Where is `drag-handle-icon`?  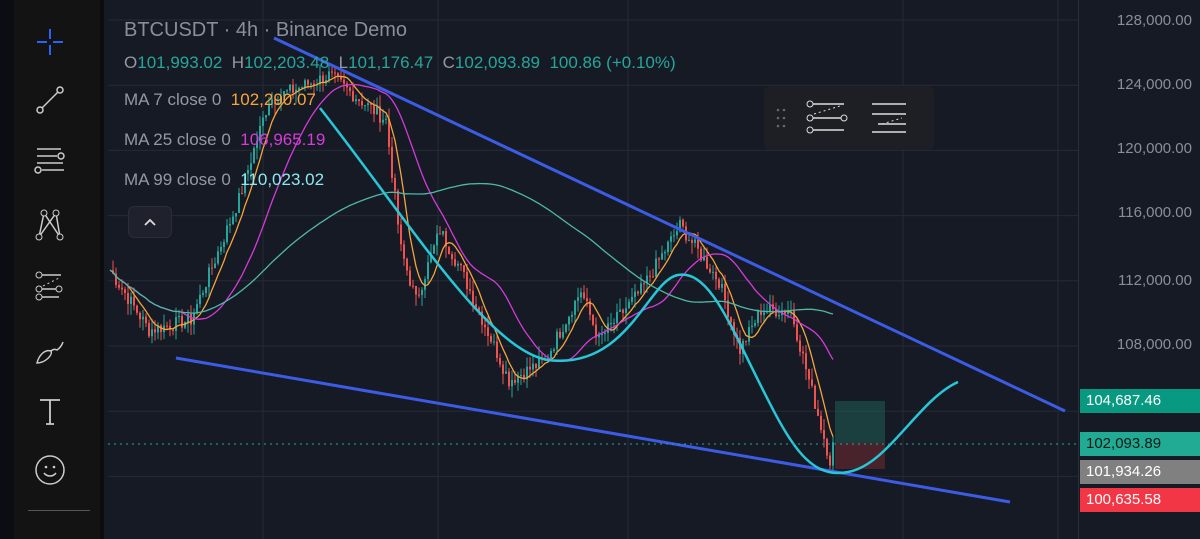 drag-handle-icon is located at coordinates (781, 118).